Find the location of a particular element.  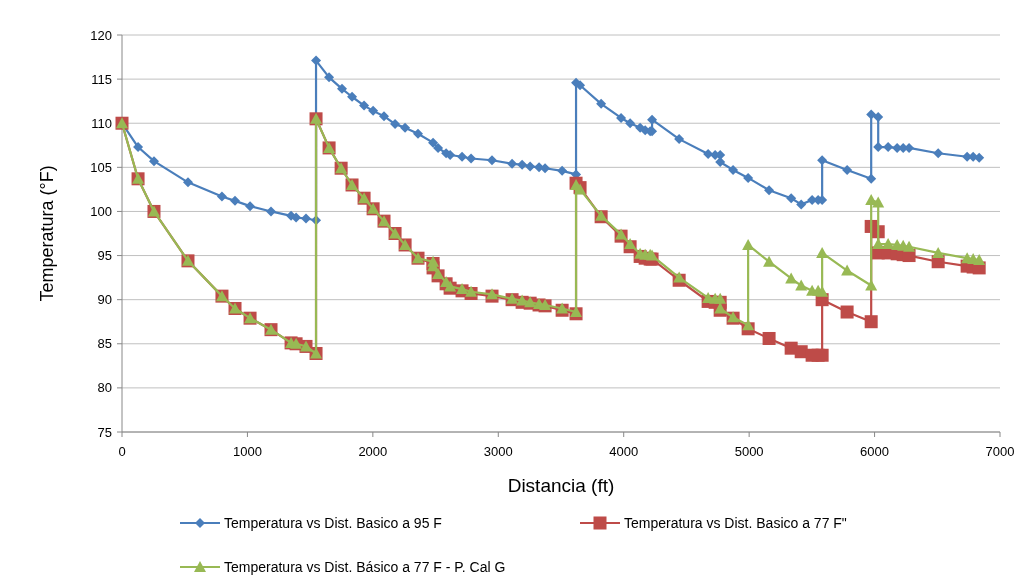

y-tick-label: 95 is located at coordinates (104, 256).